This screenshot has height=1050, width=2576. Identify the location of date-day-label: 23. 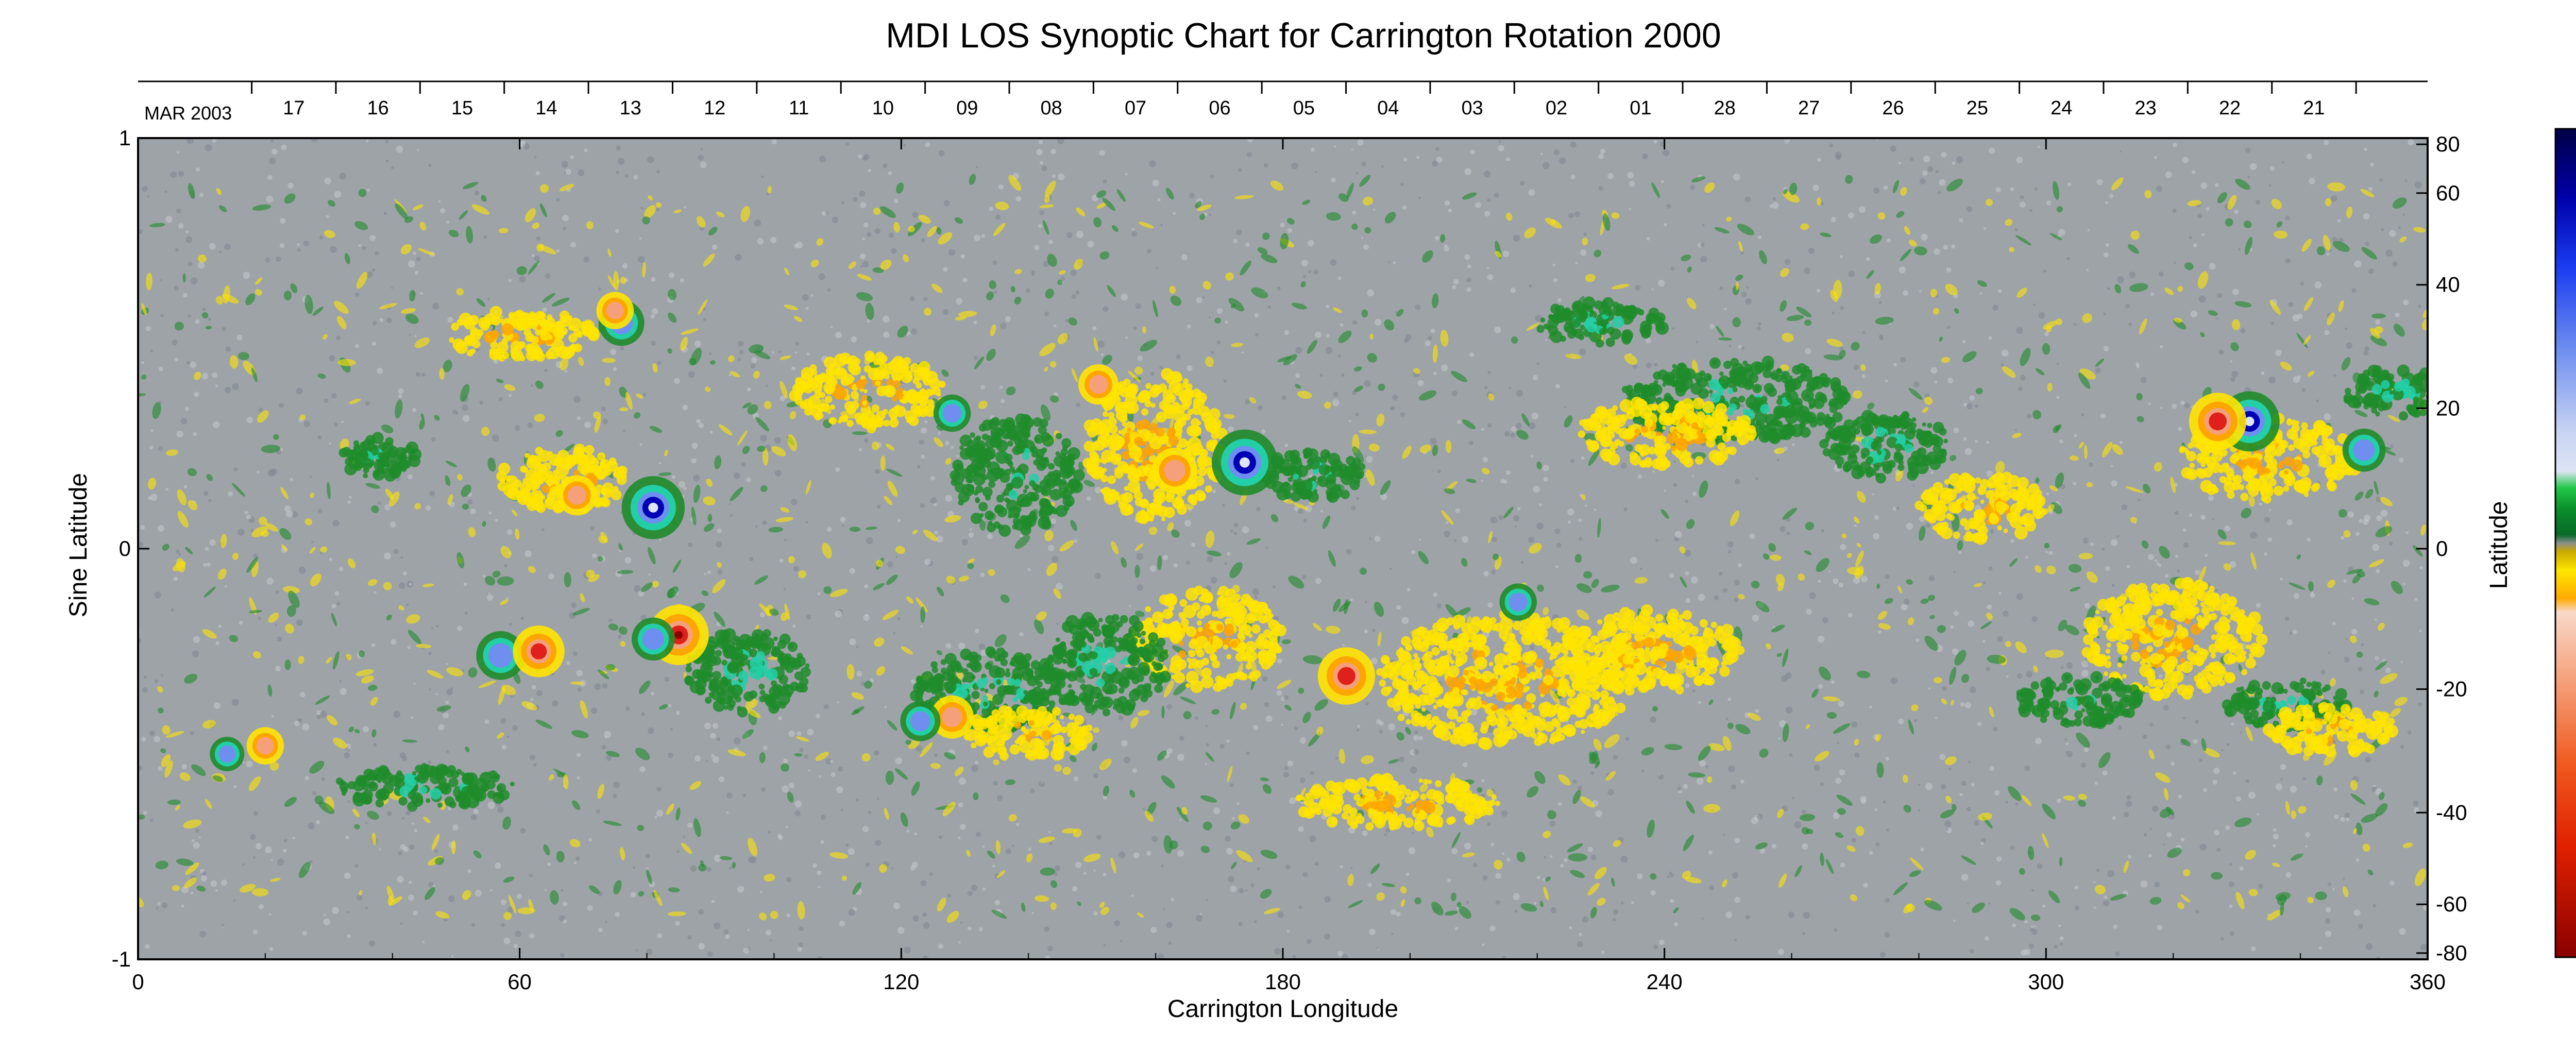
(2146, 108).